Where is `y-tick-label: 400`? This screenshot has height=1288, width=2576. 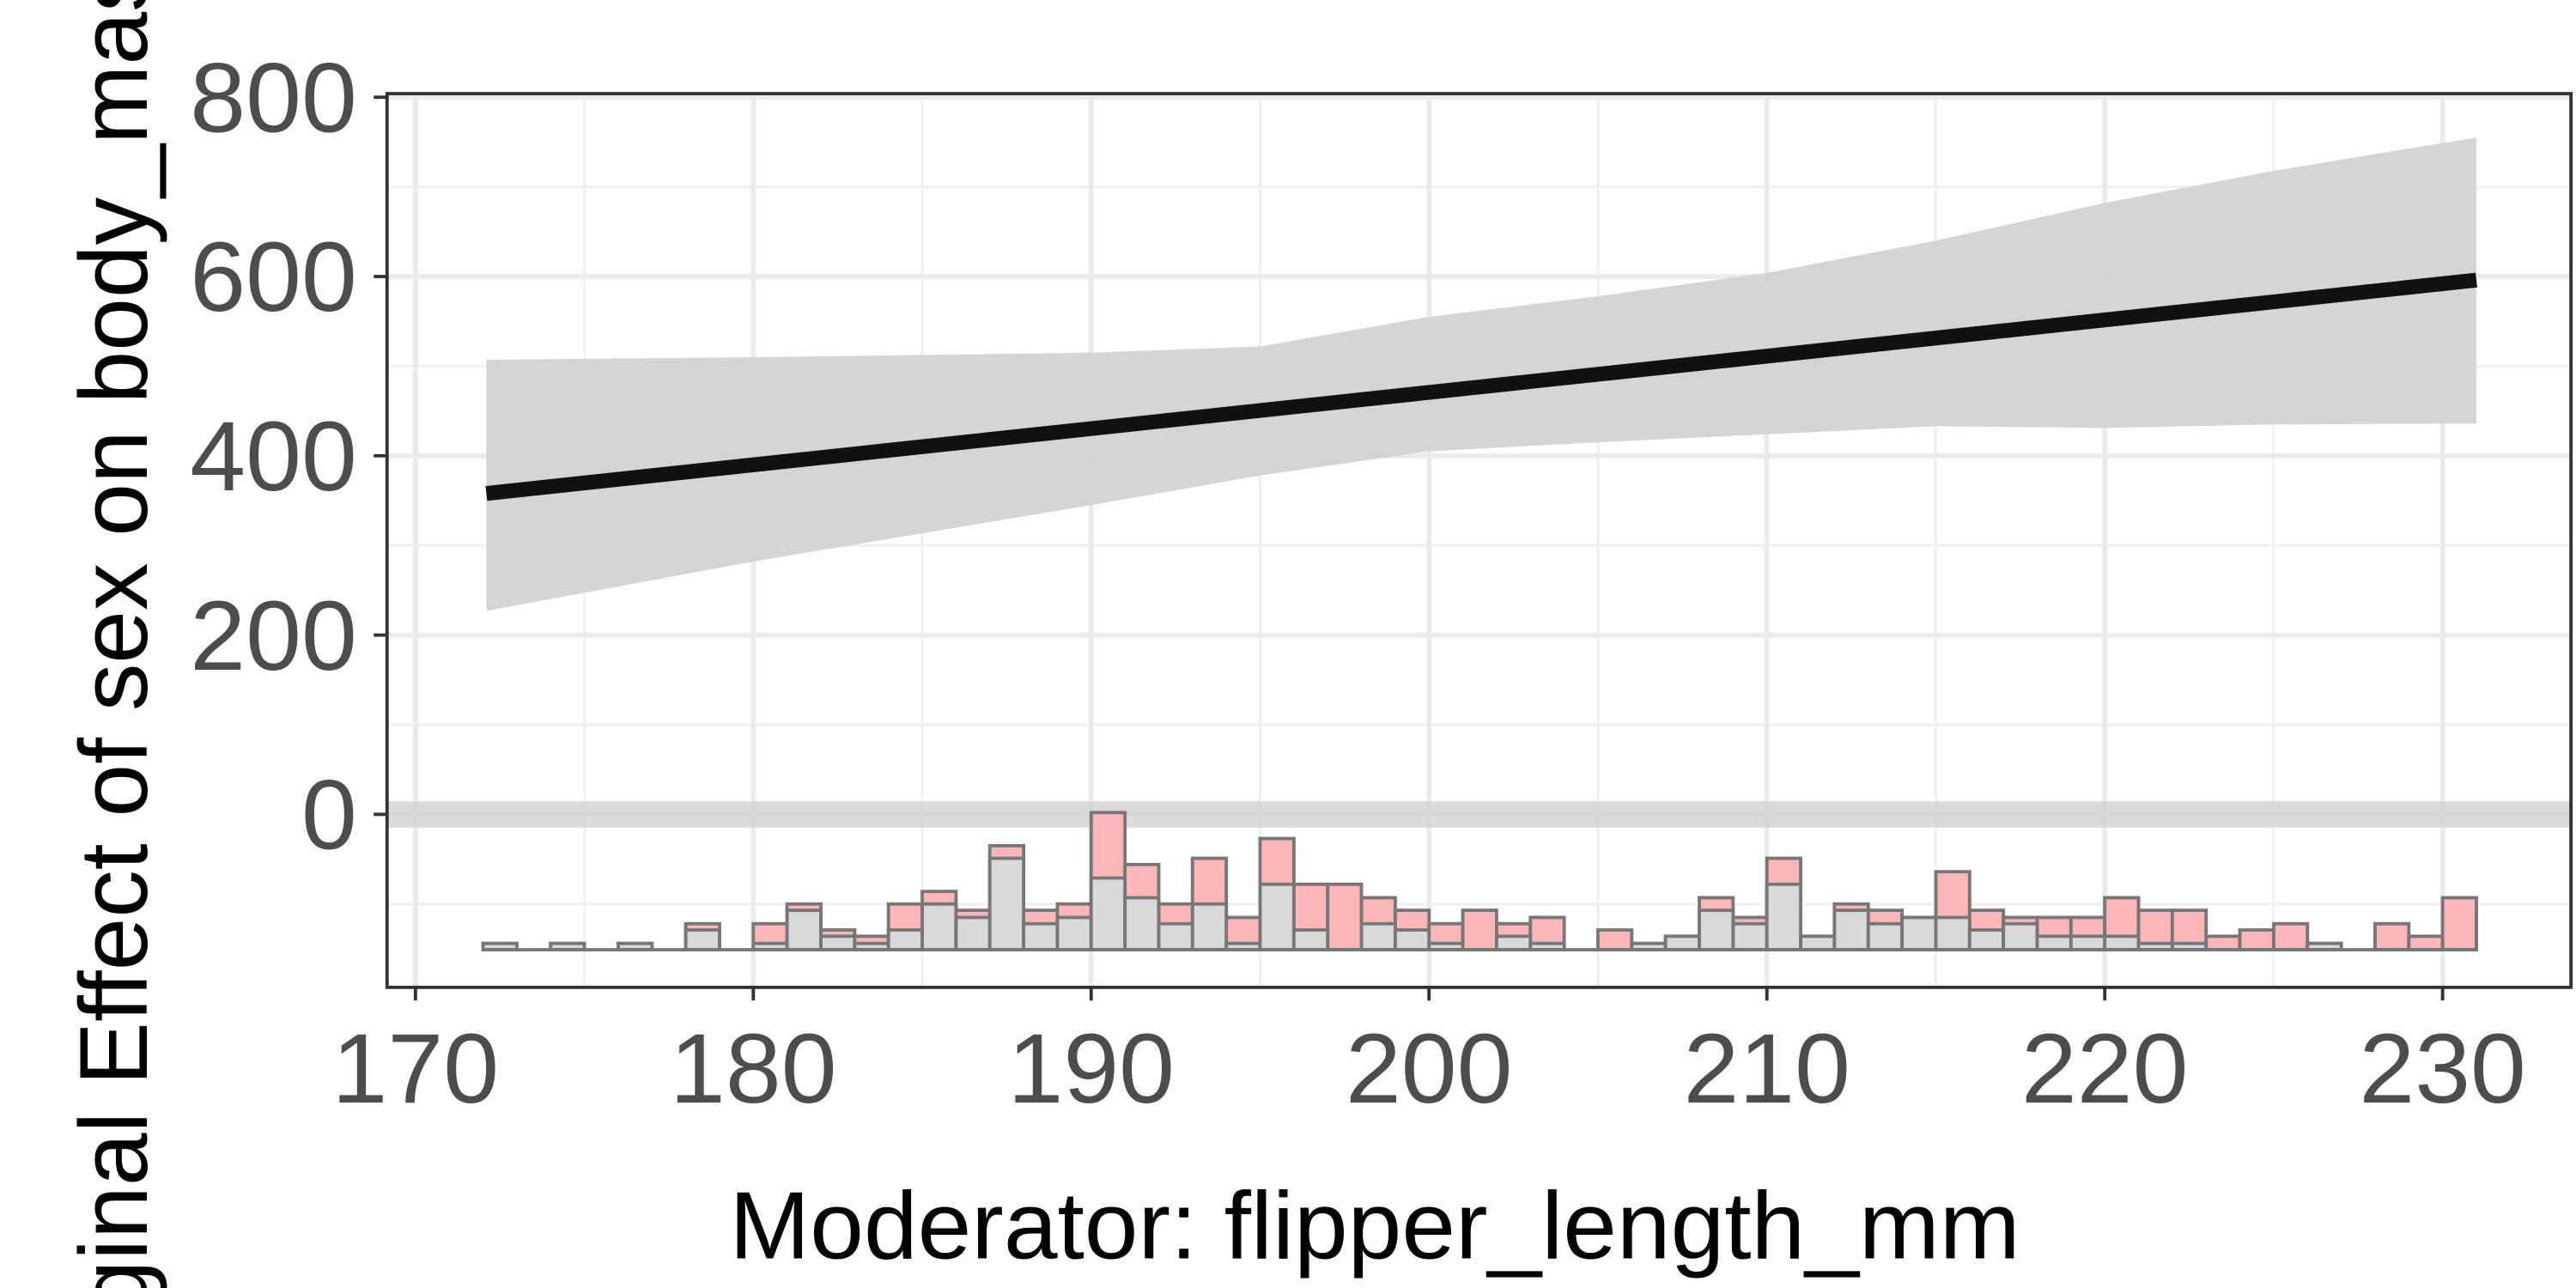 y-tick-label: 400 is located at coordinates (273, 457).